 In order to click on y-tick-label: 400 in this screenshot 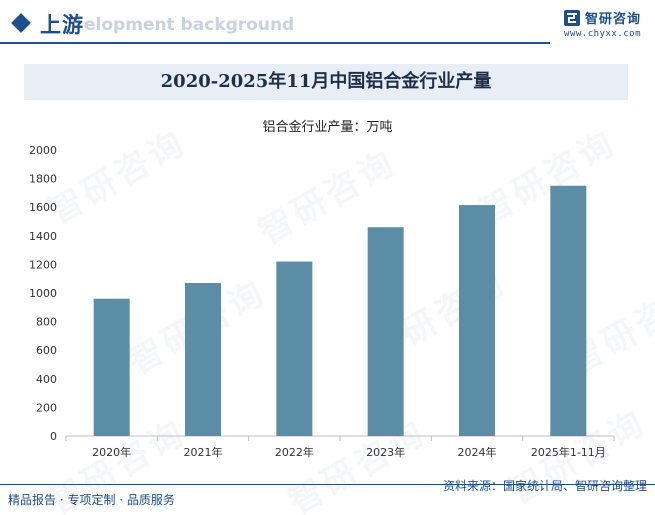, I will do `click(46, 379)`.